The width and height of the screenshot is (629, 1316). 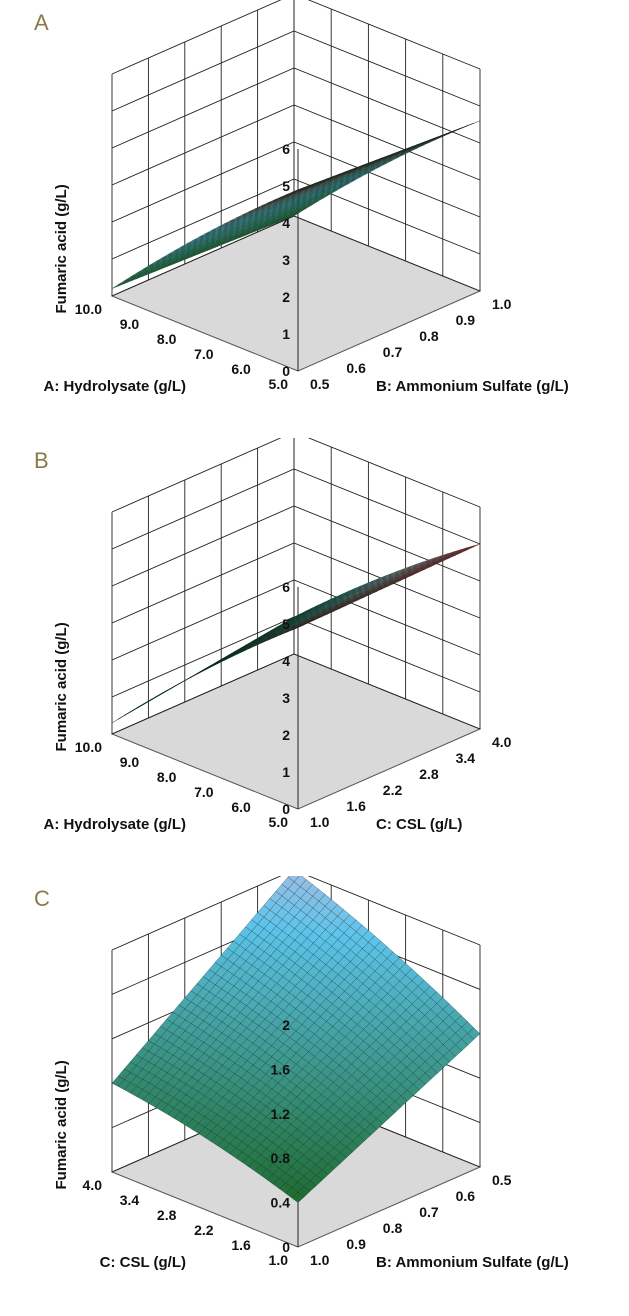 What do you see at coordinates (279, 1260) in the screenshot?
I see `x-tick-label: 1.0` at bounding box center [279, 1260].